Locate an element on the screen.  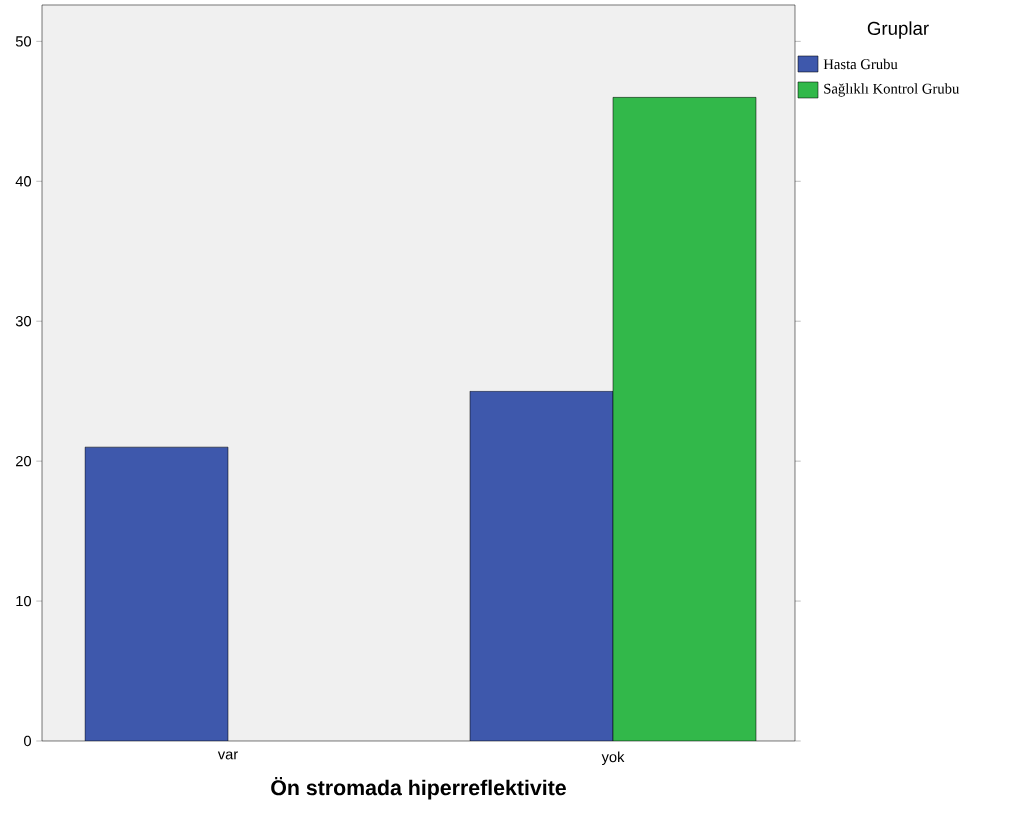
y-tick-label: 50 is located at coordinates (23, 41).